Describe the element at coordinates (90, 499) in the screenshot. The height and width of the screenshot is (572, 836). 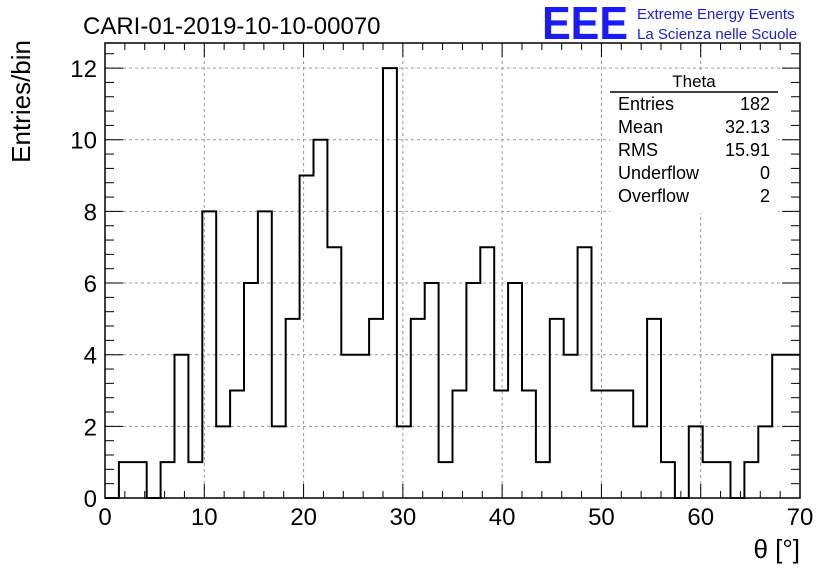
I see `y-tick-label: 0` at that location.